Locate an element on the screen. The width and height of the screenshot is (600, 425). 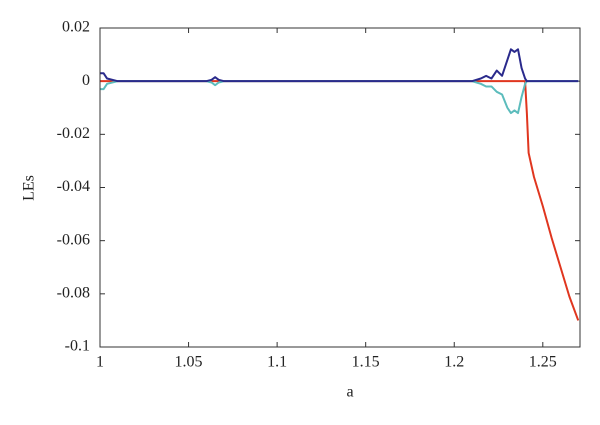
y-tick-label: 0 is located at coordinates (86, 80).